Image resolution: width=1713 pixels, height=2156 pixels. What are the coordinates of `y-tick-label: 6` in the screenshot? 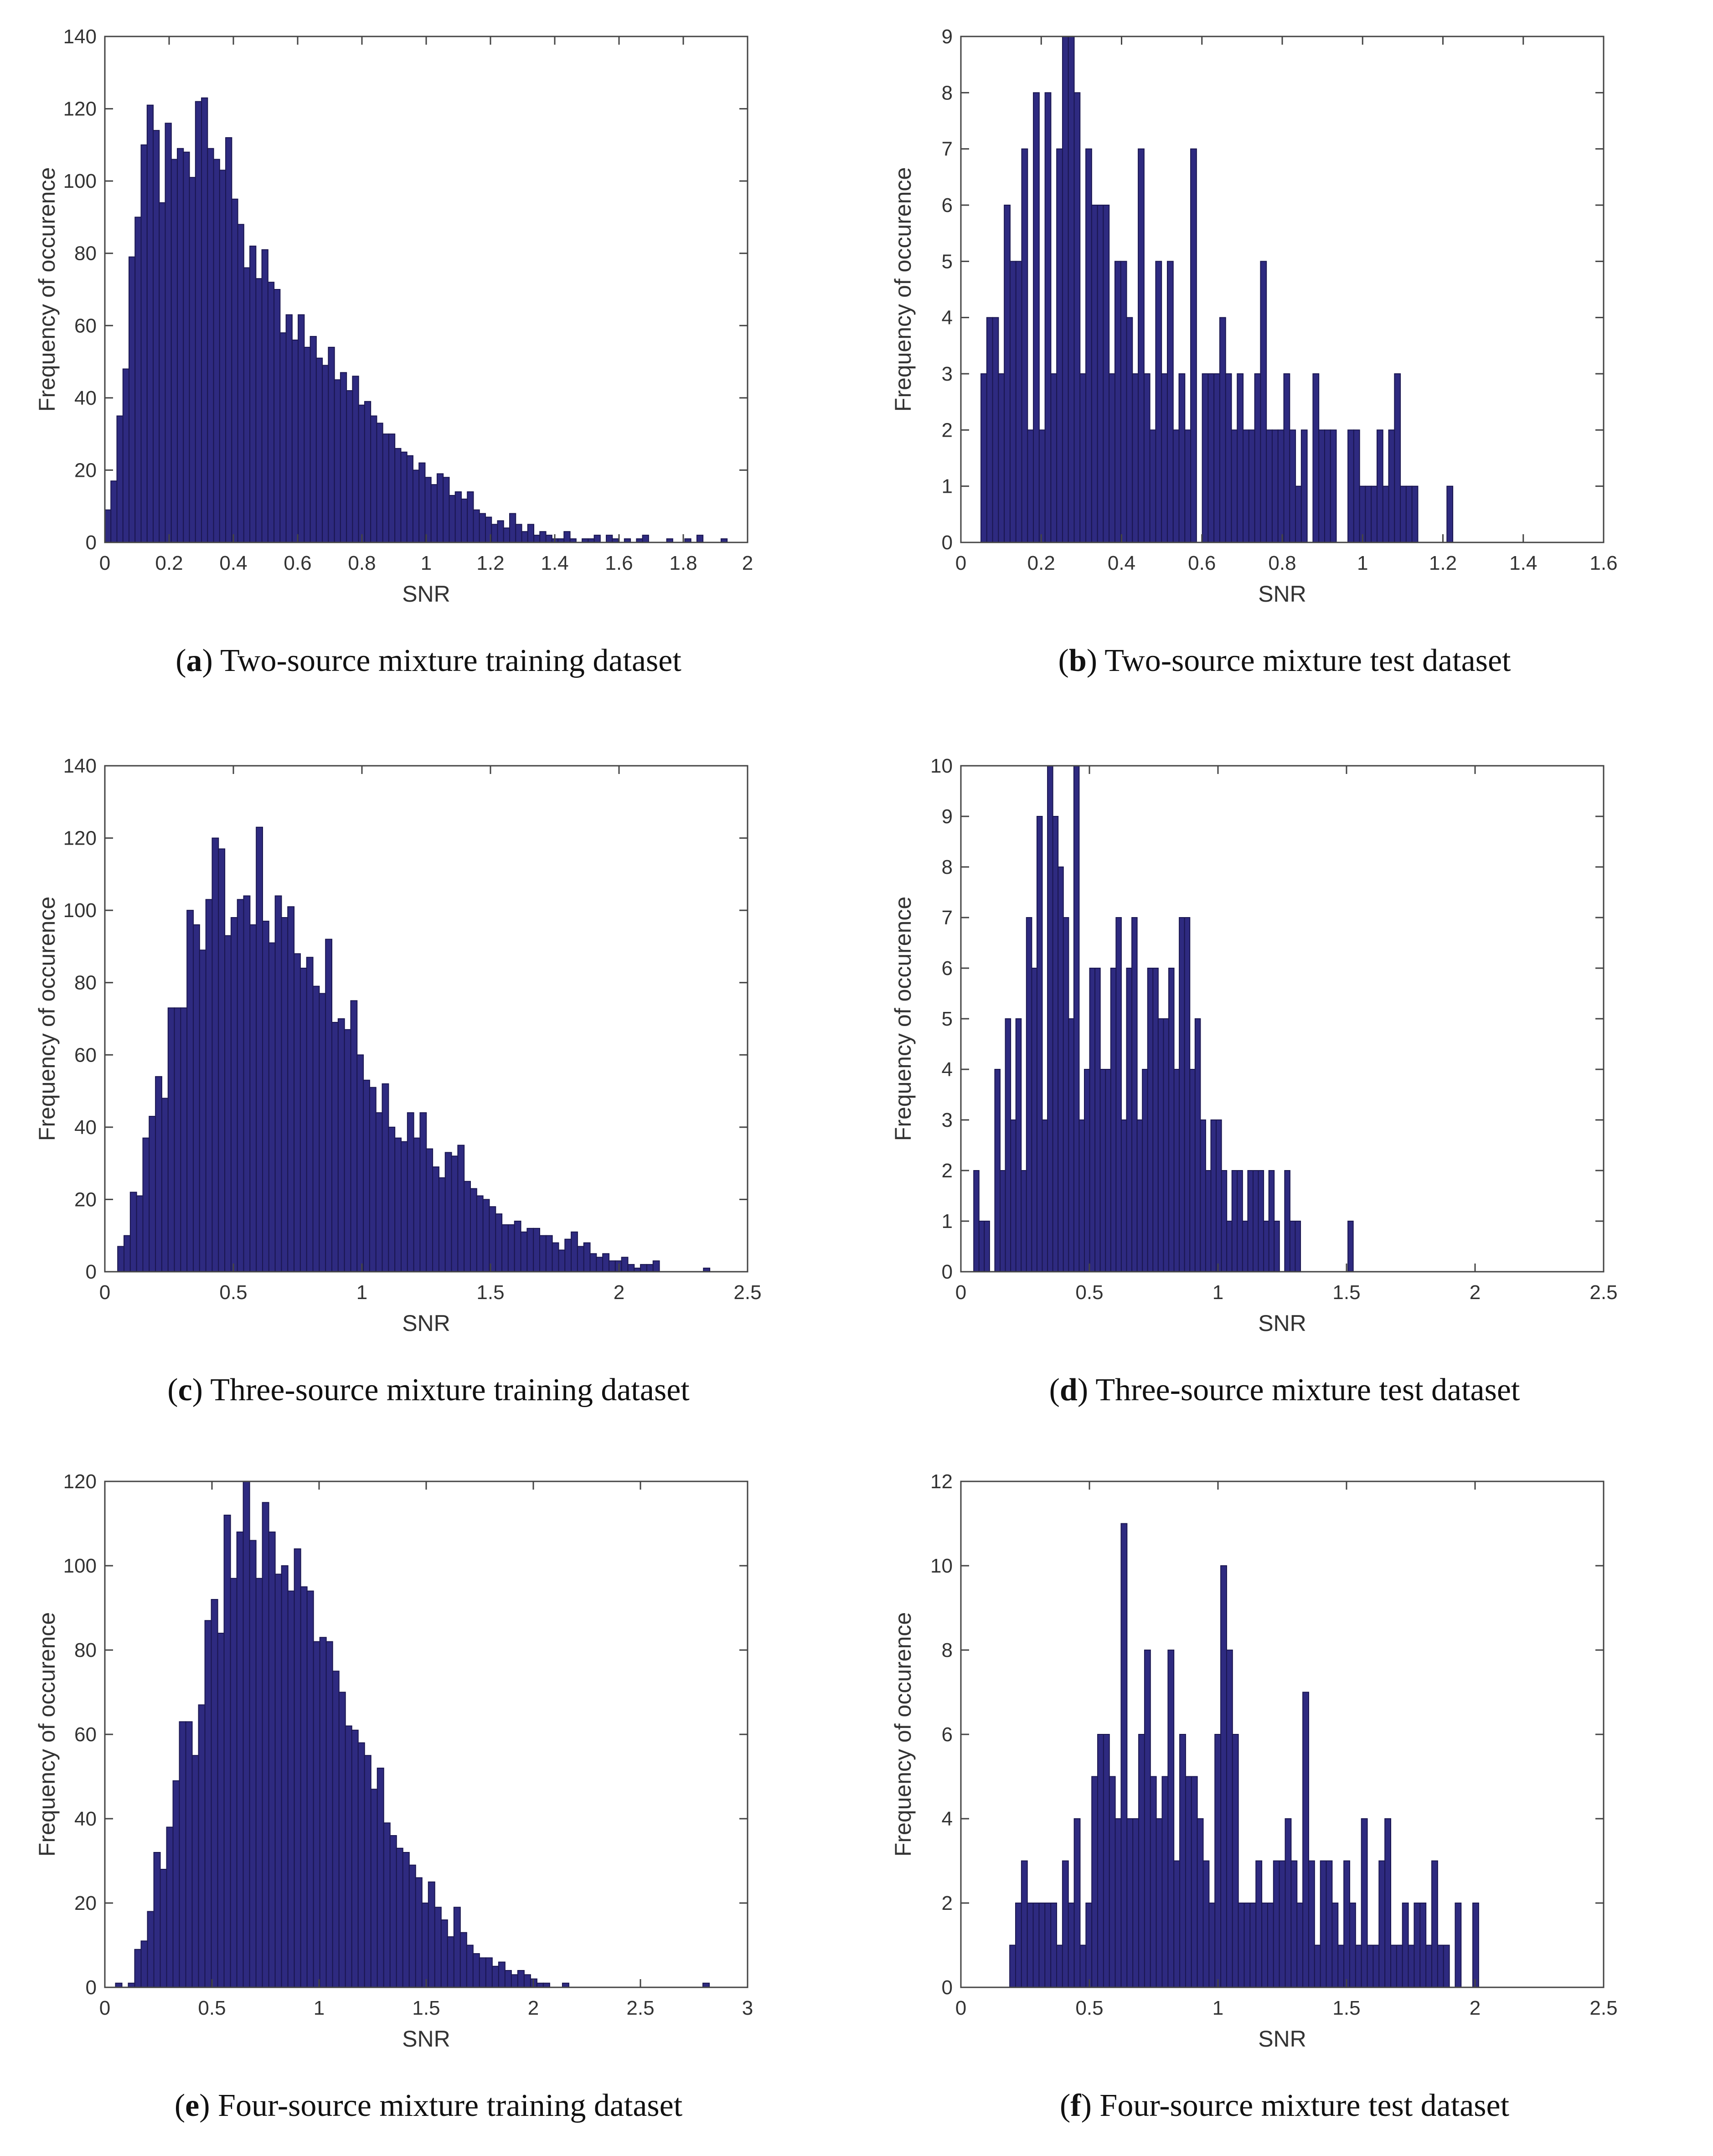 It's located at (947, 968).